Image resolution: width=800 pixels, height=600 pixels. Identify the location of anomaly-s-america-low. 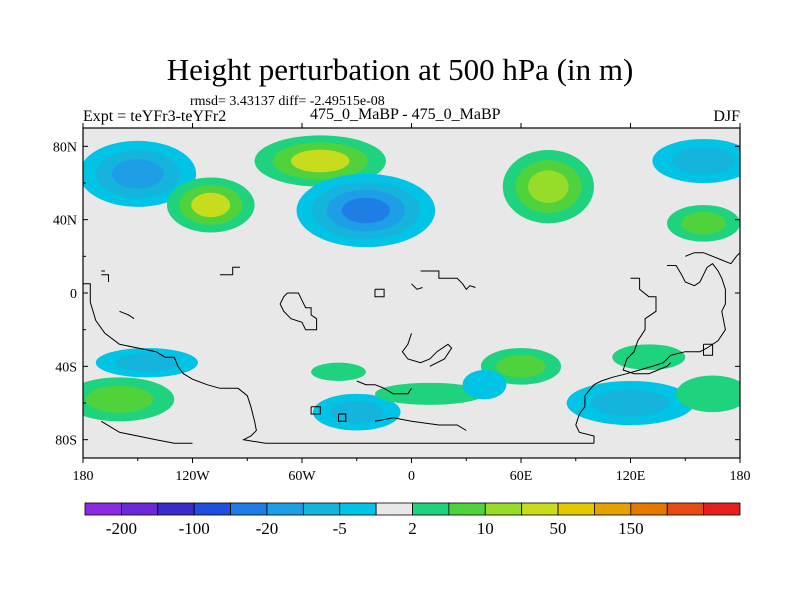
(146, 363).